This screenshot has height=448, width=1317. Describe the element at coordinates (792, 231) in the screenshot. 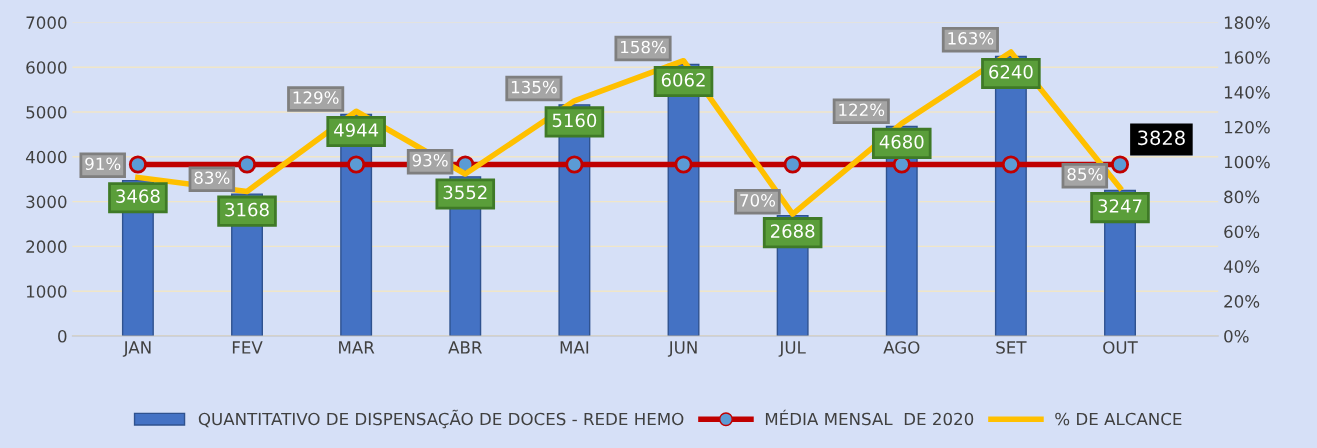

I see `data-label: 2688` at that location.